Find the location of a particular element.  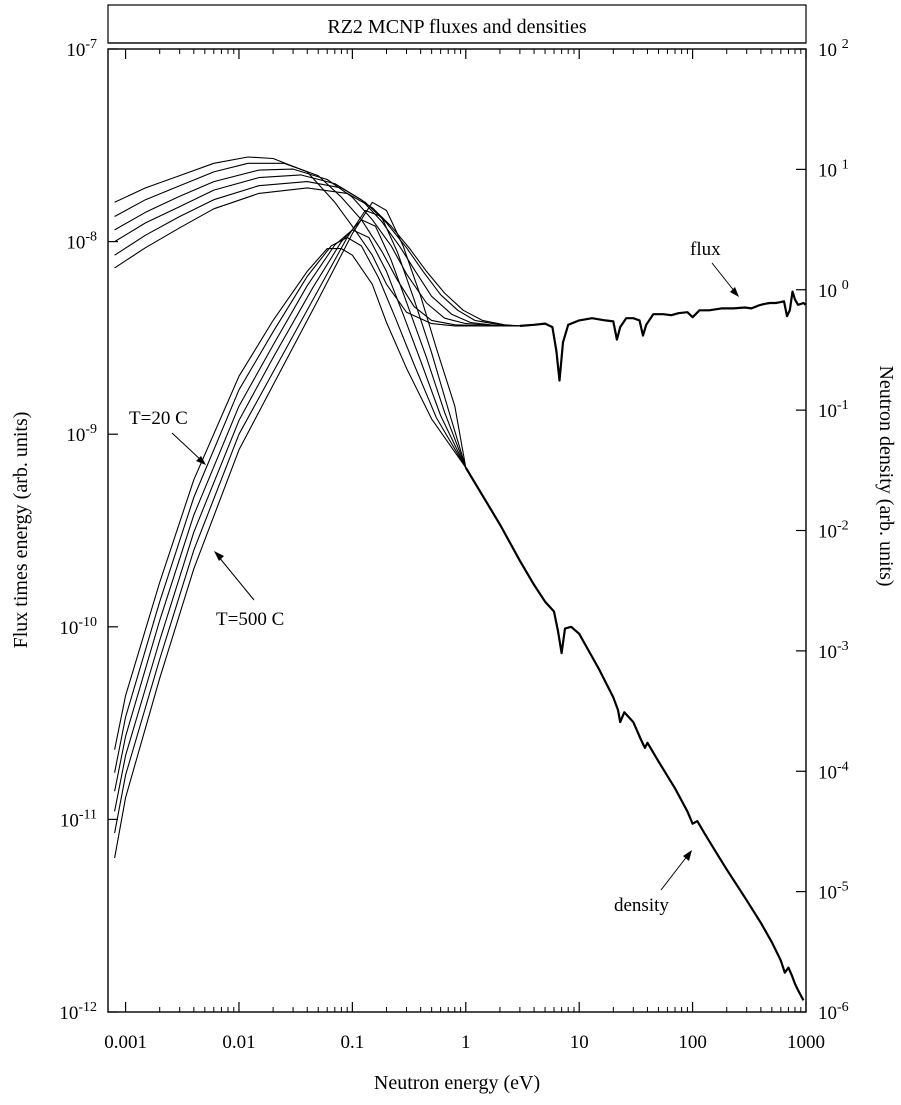

y-right-tick-label: 10⁻⁶ is located at coordinates (833, 1012).